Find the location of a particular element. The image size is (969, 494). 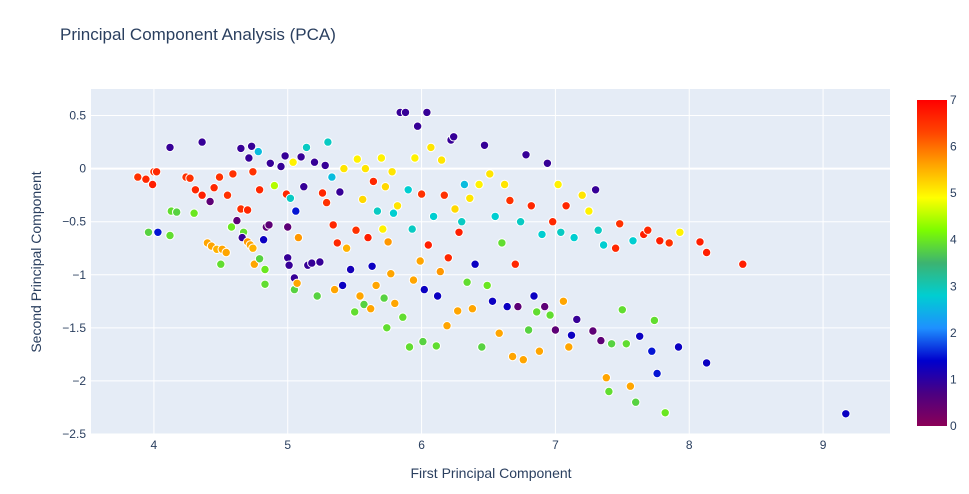

y-tick-label: −2 is located at coordinates (79, 381).